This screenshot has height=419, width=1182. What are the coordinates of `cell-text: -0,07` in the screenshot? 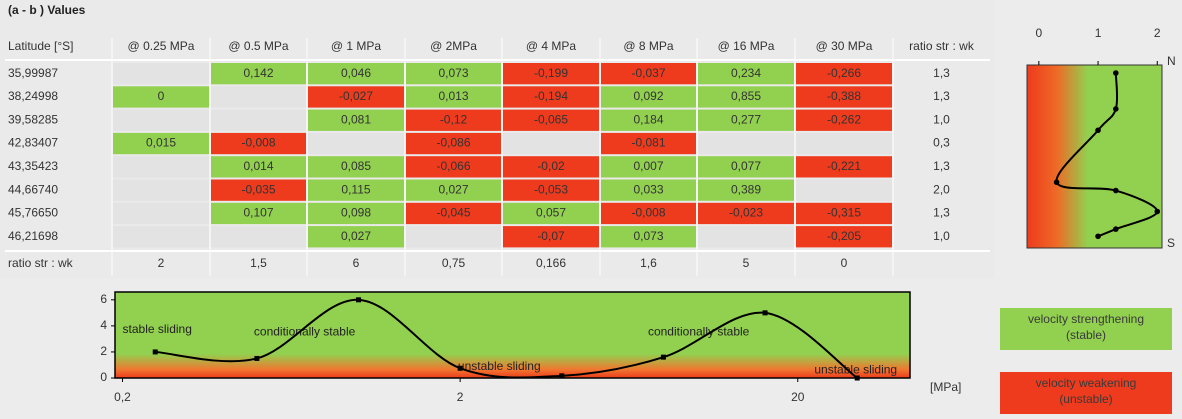 It's located at (551, 236).